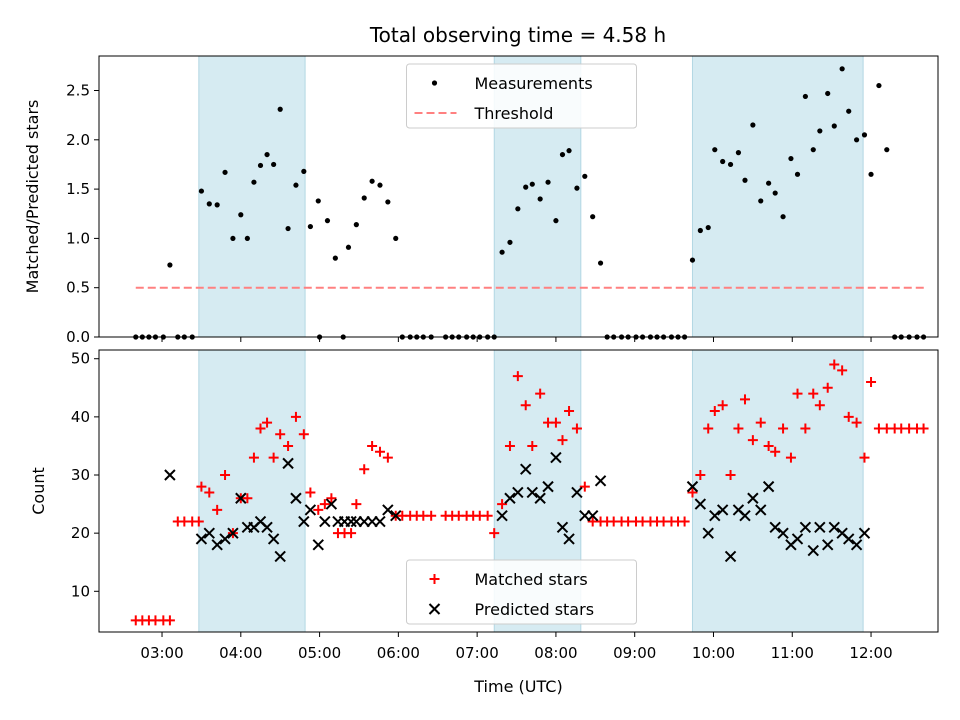 This screenshot has width=960, height=720. What do you see at coordinates (521, 96) in the screenshot?
I see `top-legend: Measurements Threshold` at bounding box center [521, 96].